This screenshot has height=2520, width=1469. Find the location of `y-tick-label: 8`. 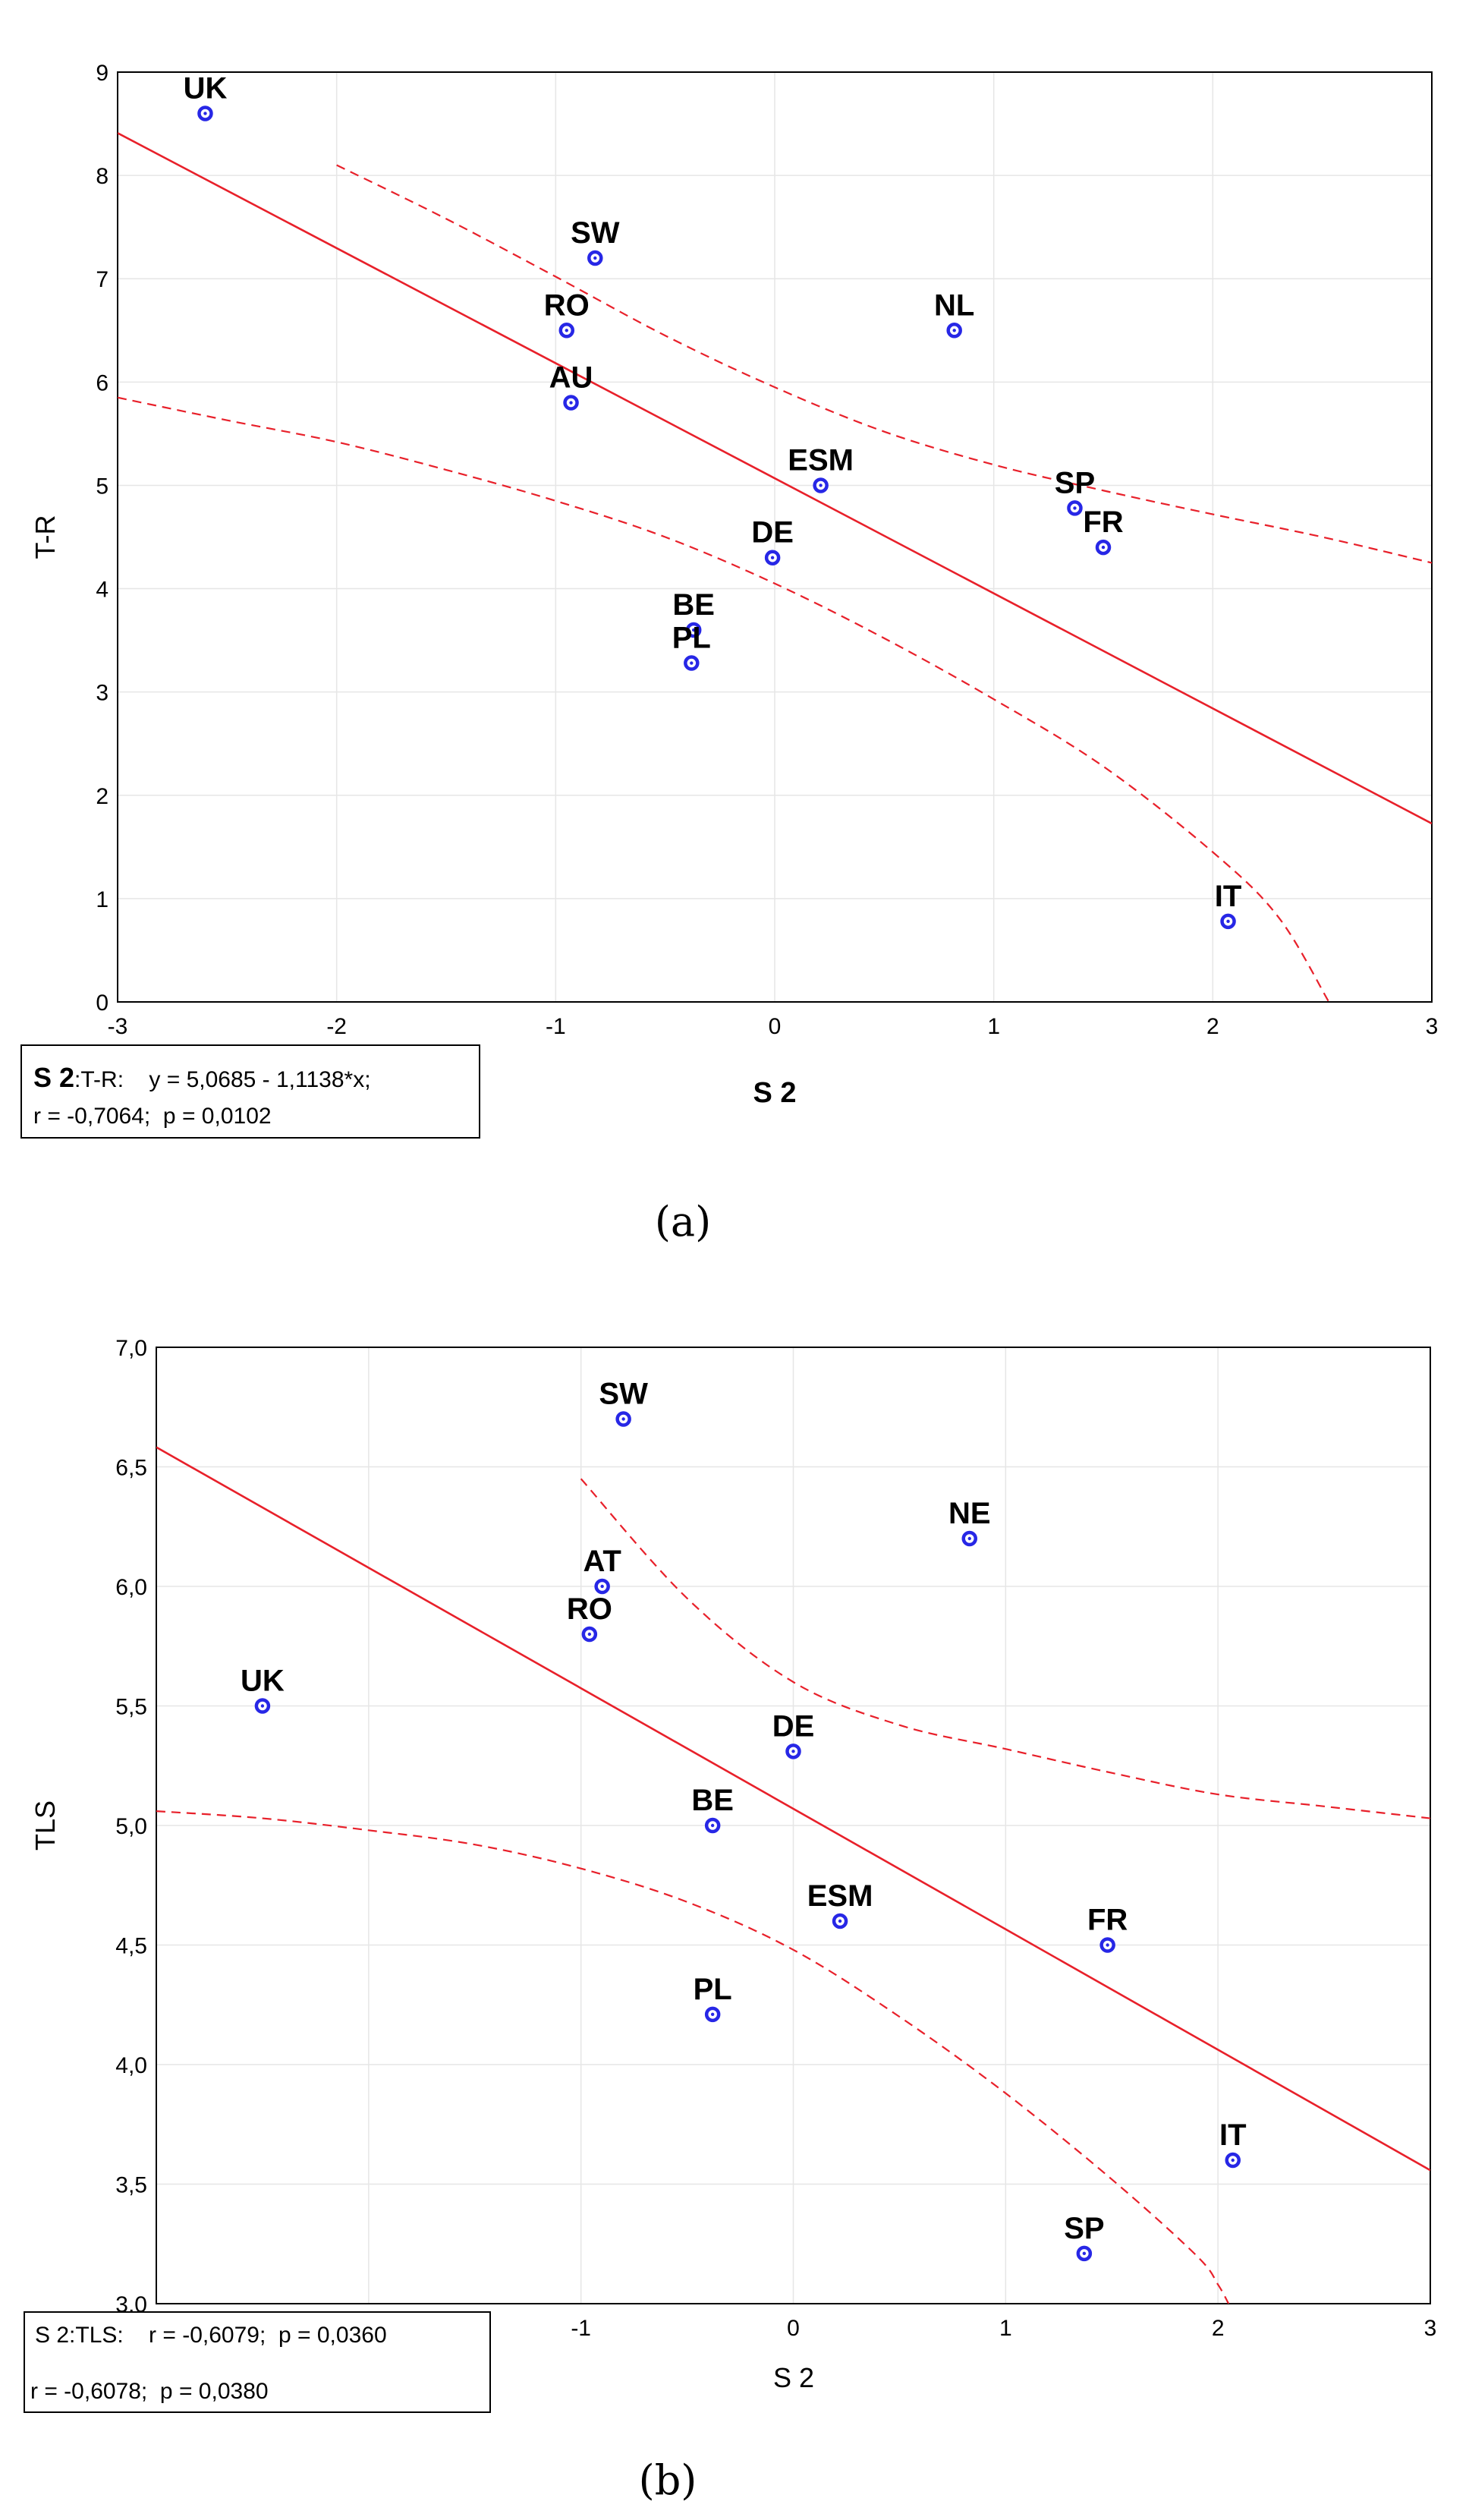

y-tick-label: 8 is located at coordinates (102, 176).